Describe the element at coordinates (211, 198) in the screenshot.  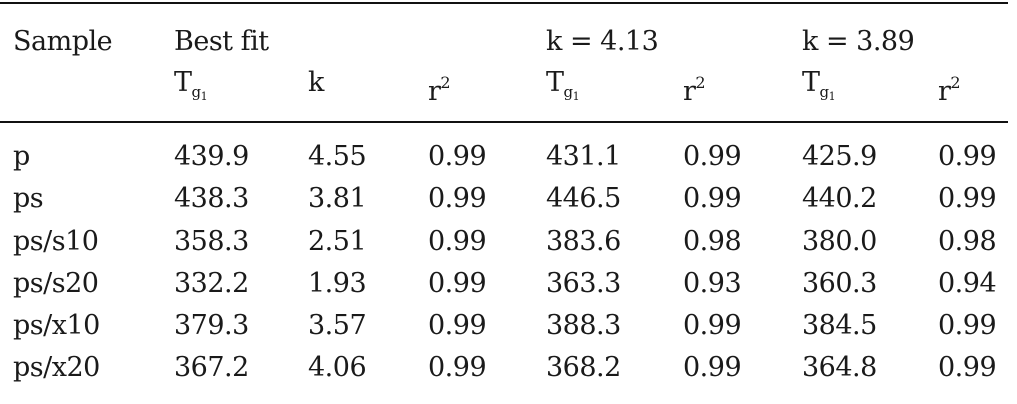
I see `cell-tg-best: 438.3` at that location.